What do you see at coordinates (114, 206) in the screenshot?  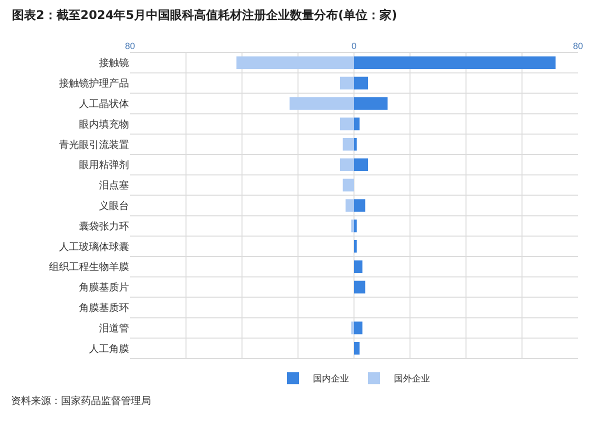 I see `y-tick-label: 义眼台` at bounding box center [114, 206].